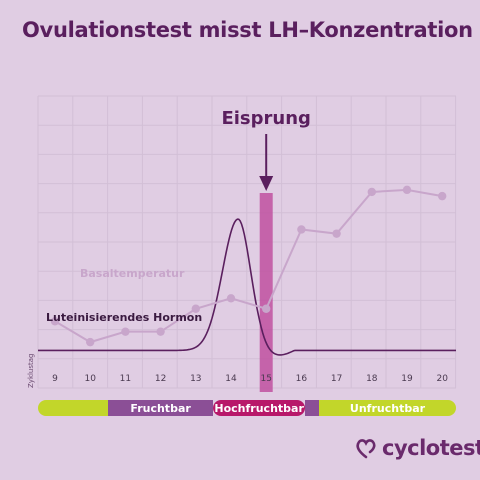 Image resolution: width=480 pixels, height=480 pixels. I want to click on lh-series-label: Luteinisierendes Hormon, so click(124, 317).